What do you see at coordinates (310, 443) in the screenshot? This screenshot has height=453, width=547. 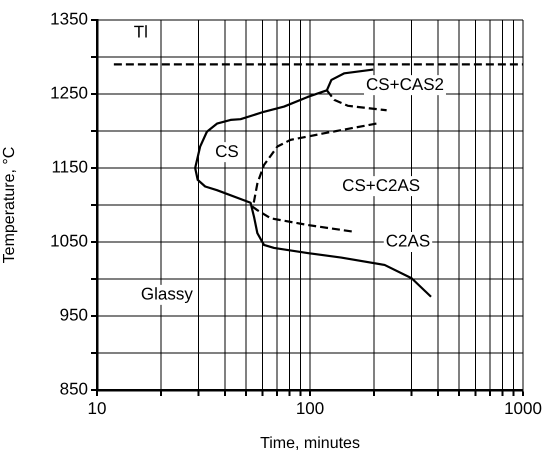 I see `x-axis-title: Time, minutes` at bounding box center [310, 443].